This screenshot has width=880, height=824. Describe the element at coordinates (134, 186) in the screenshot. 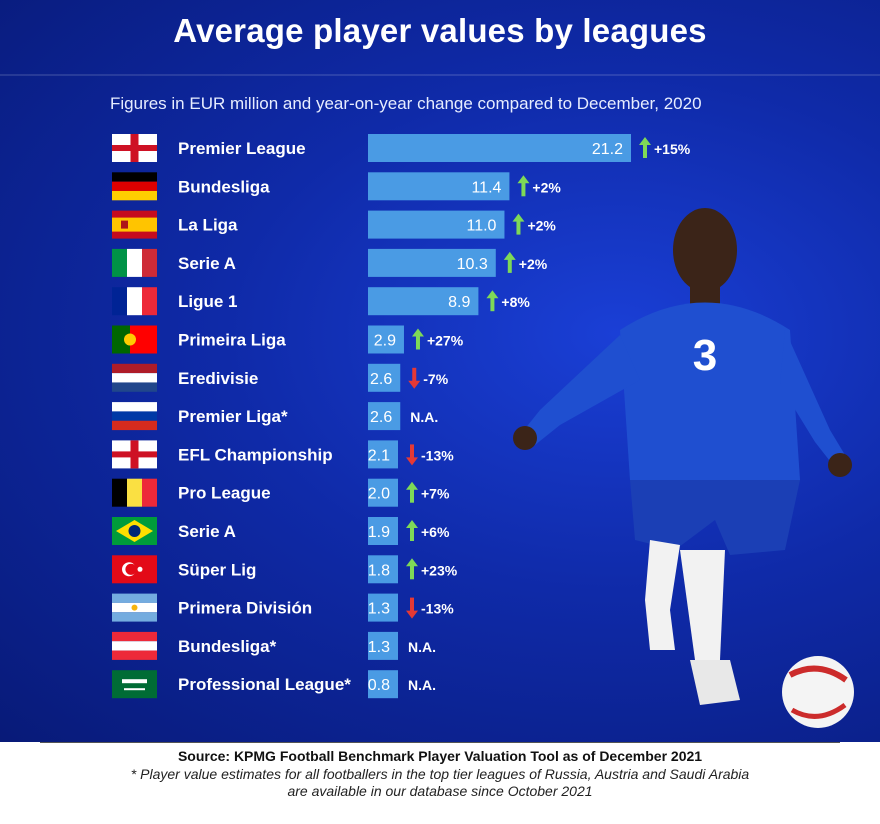

I see `flag-germany-icon` at that location.